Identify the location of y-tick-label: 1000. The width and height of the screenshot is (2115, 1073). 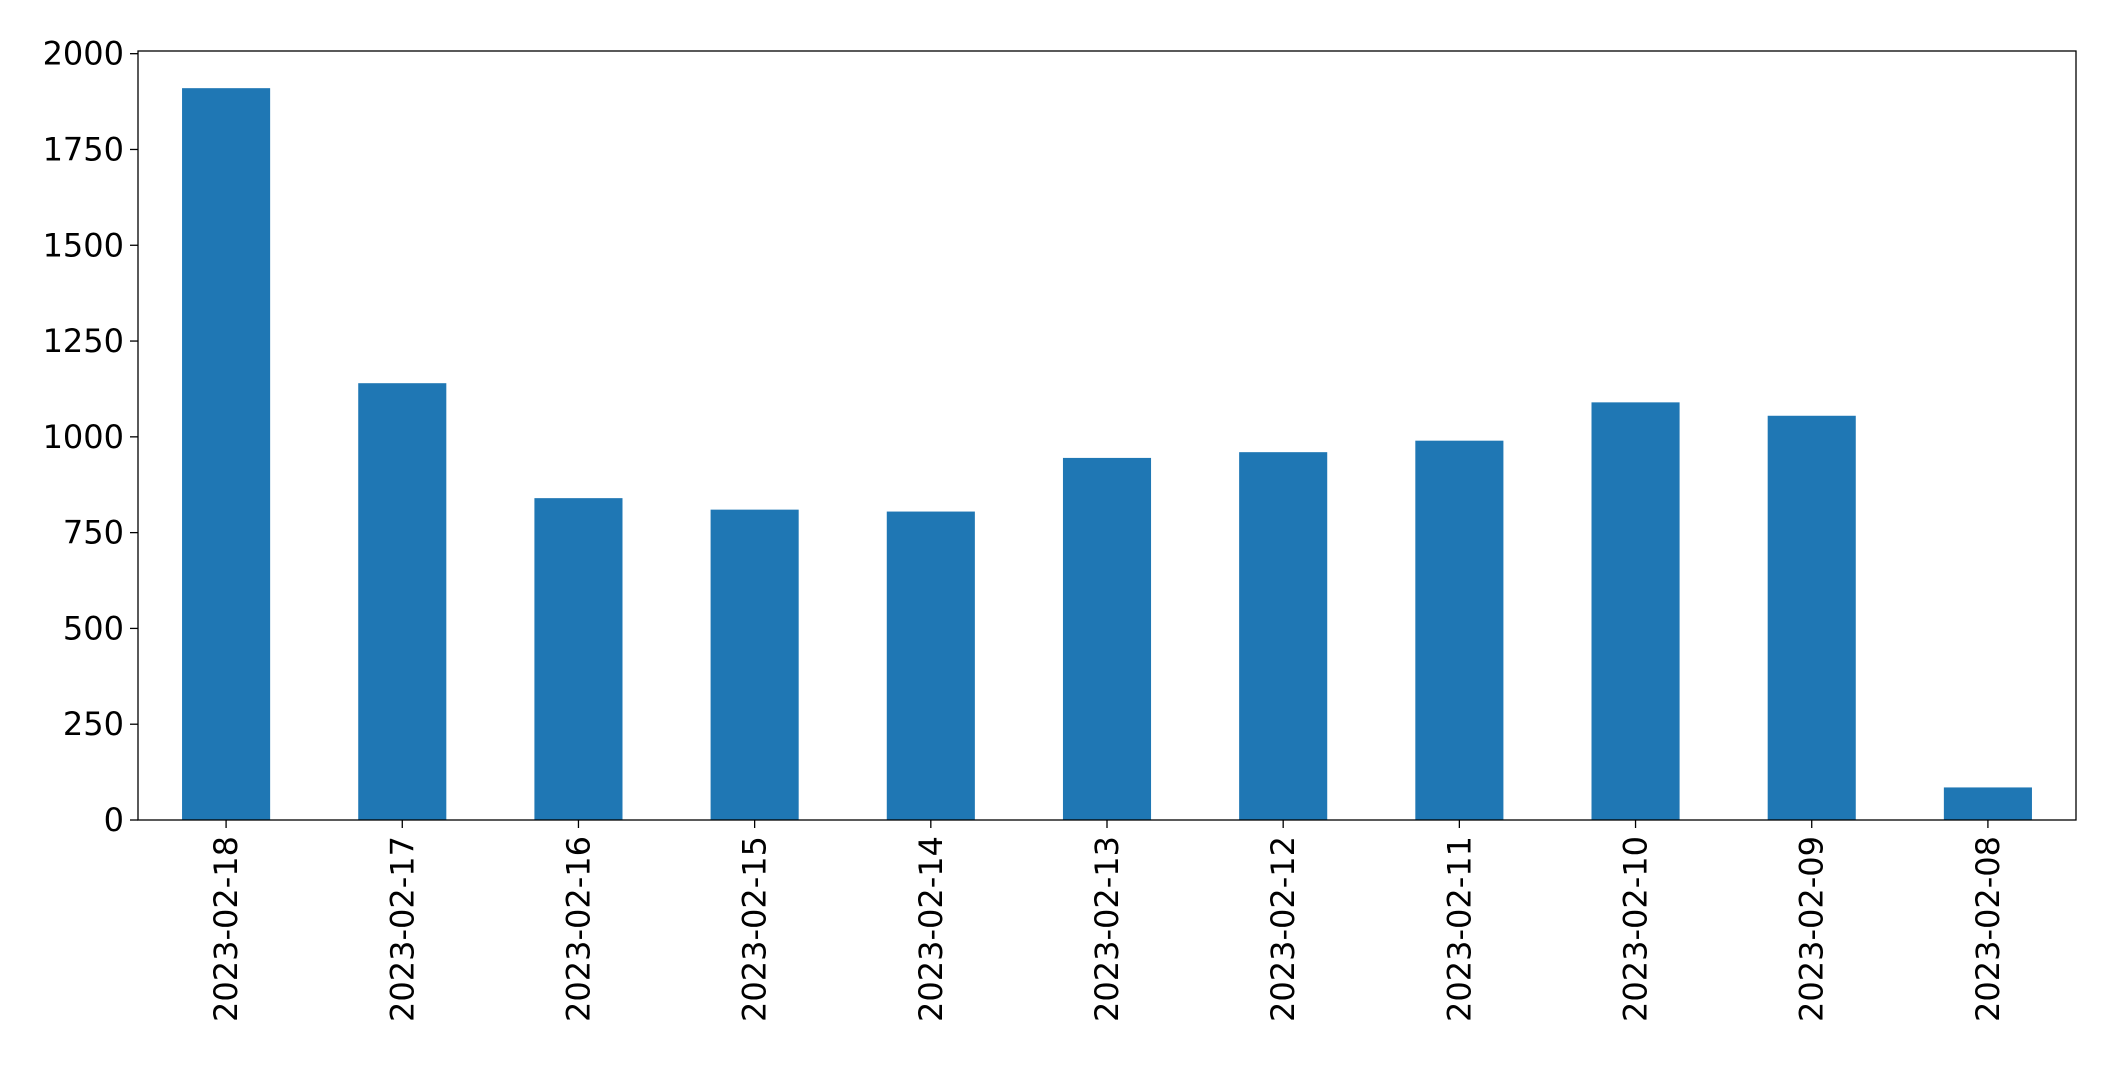
(83, 437).